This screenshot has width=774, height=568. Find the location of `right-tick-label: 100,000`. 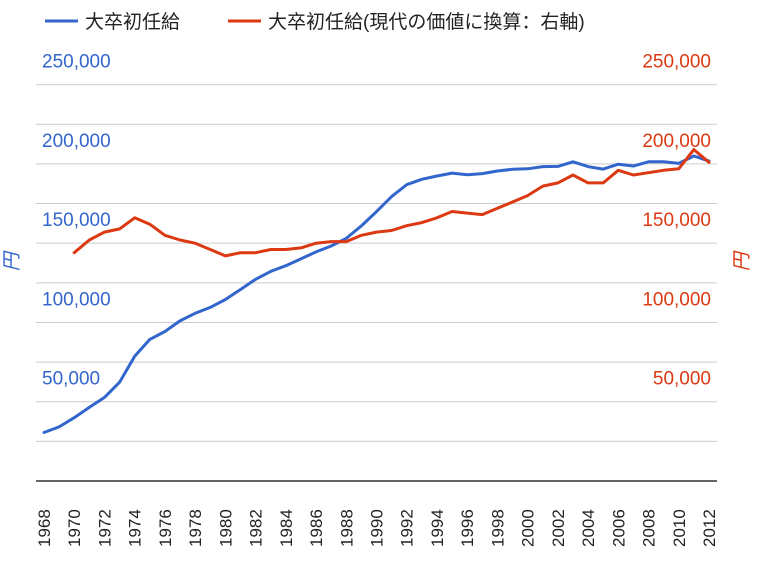

right-tick-label: 100,000 is located at coordinates (676, 299).